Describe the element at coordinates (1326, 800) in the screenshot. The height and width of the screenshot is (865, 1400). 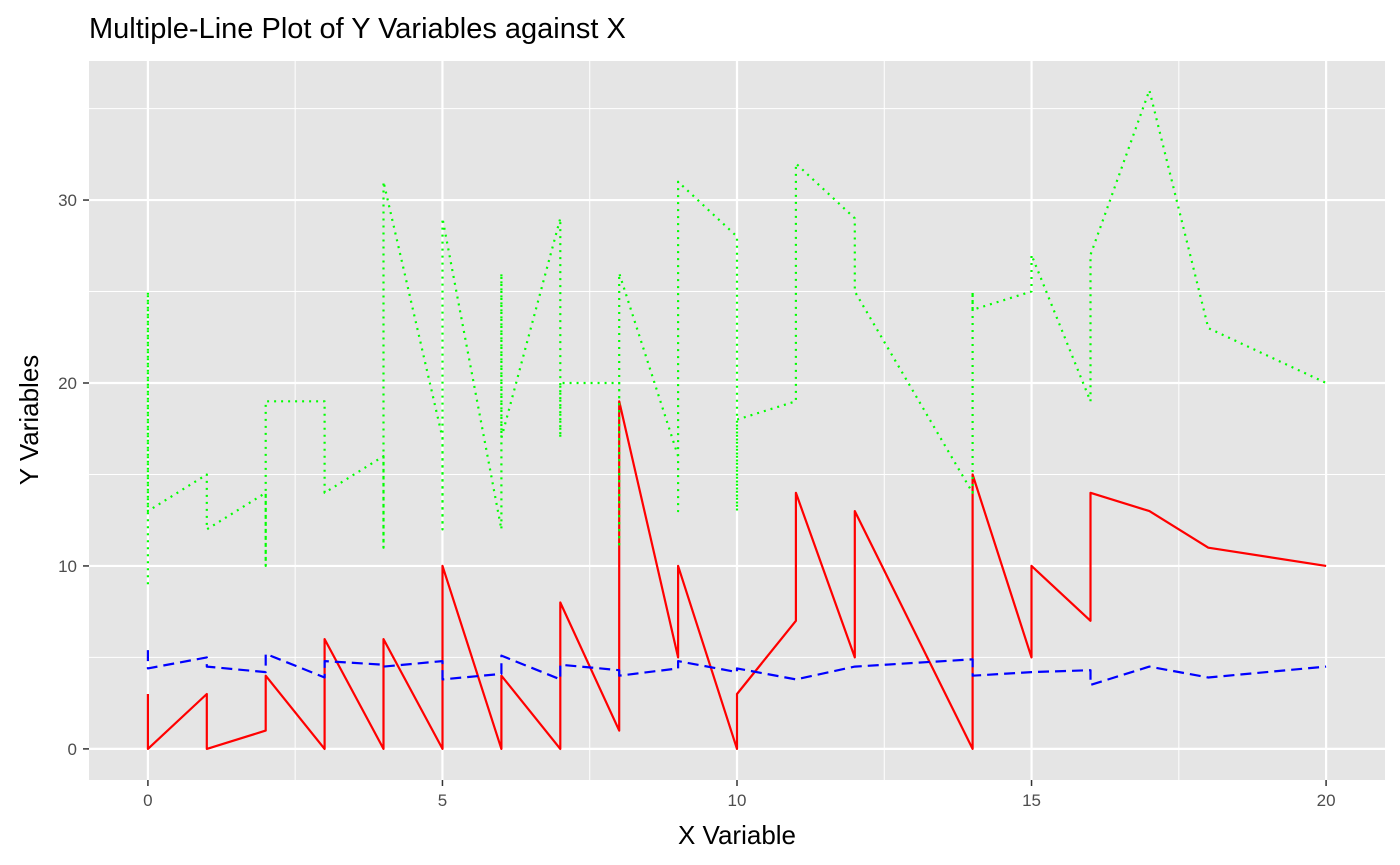
I see `x-tick-label: 20` at that location.